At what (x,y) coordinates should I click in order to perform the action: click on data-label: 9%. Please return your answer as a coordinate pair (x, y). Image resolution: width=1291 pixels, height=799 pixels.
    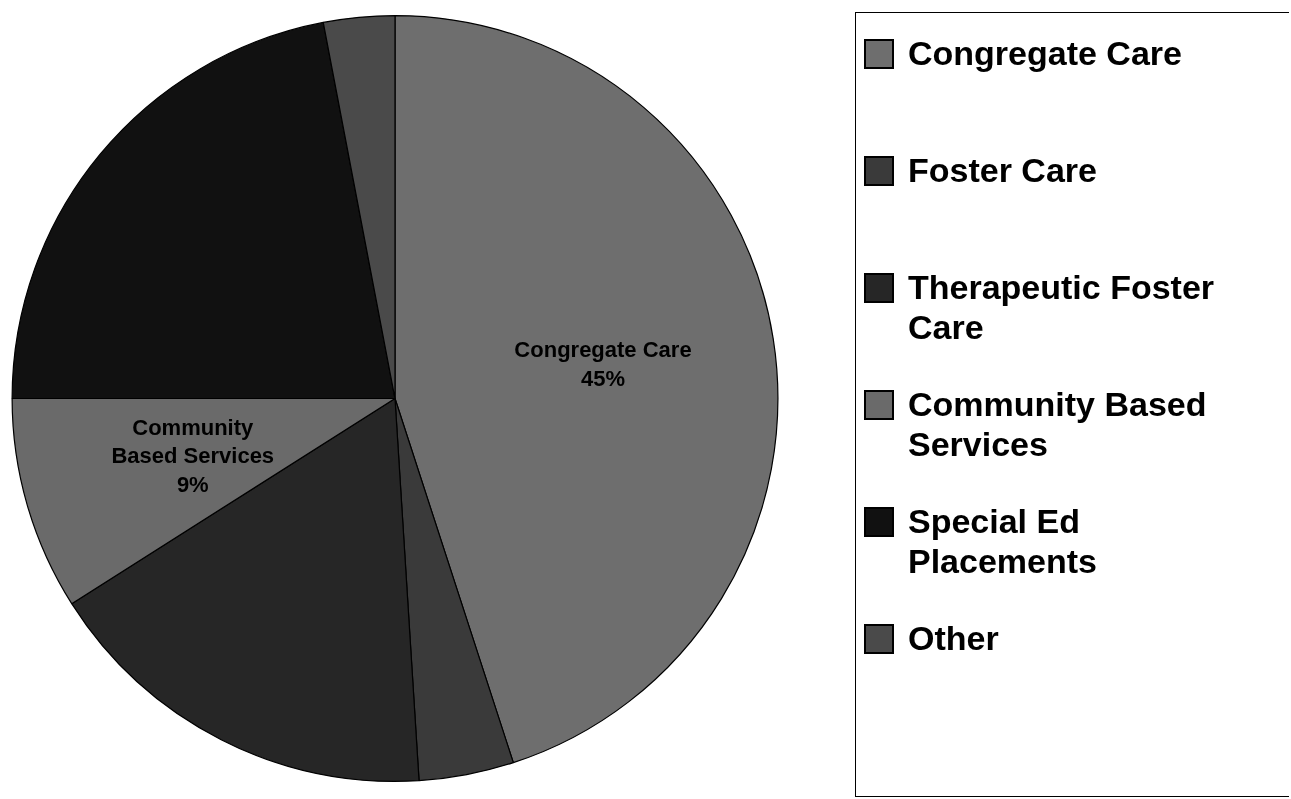
    Looking at the image, I should click on (192, 484).